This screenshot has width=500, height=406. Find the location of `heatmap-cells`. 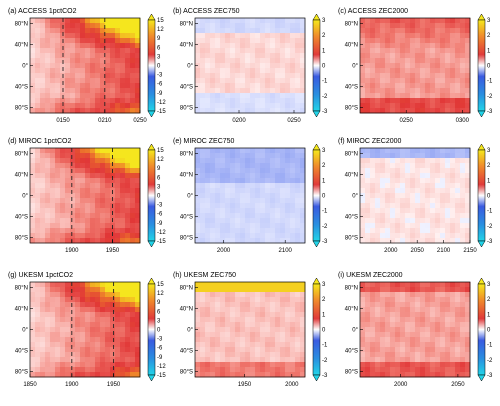

heatmap-cells is located at coordinates (250, 330).